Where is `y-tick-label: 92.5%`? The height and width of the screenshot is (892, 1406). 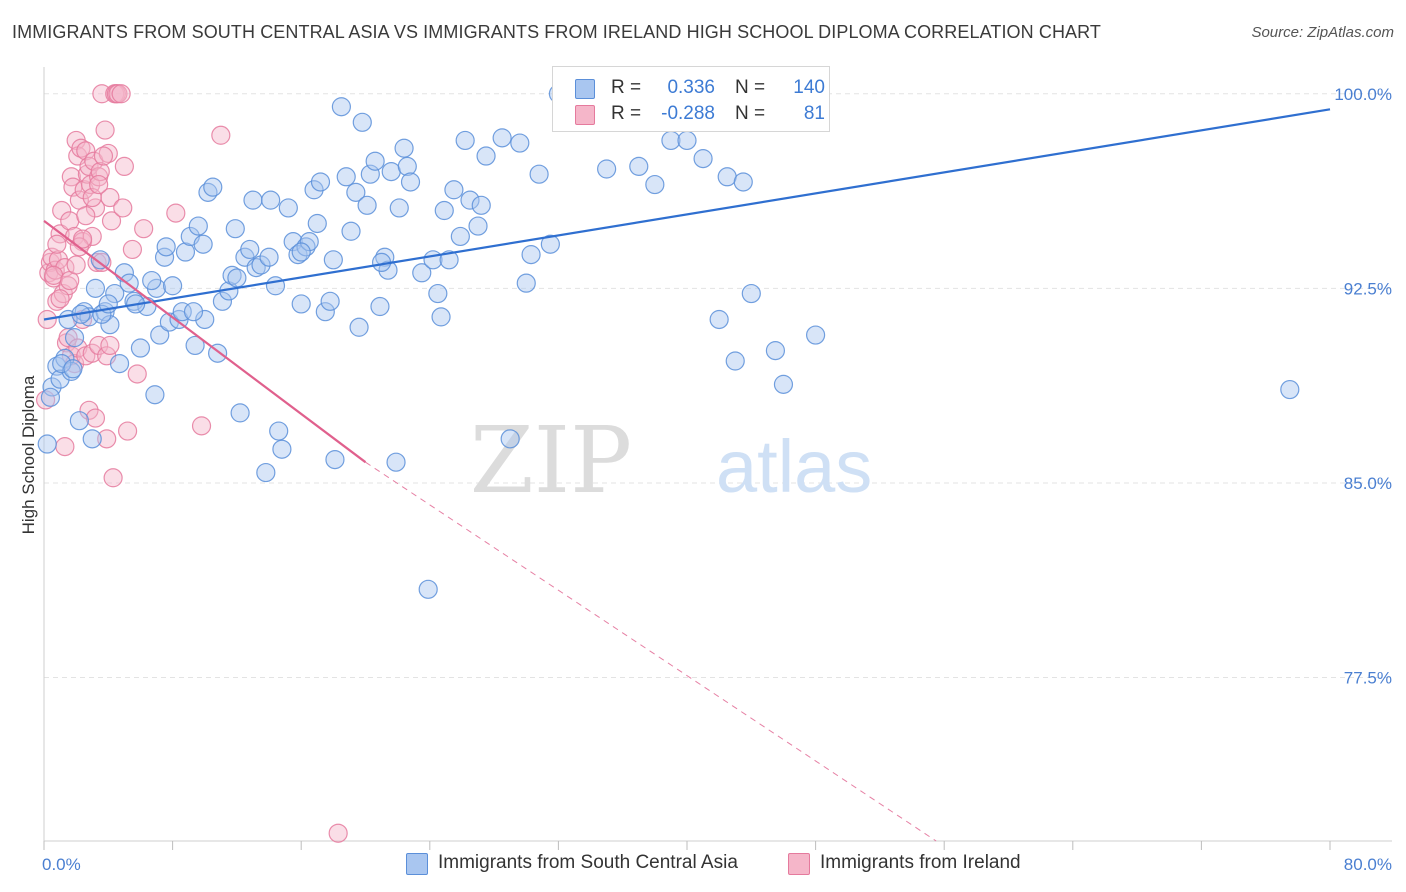 y-tick-label: 92.5% is located at coordinates (1368, 288).